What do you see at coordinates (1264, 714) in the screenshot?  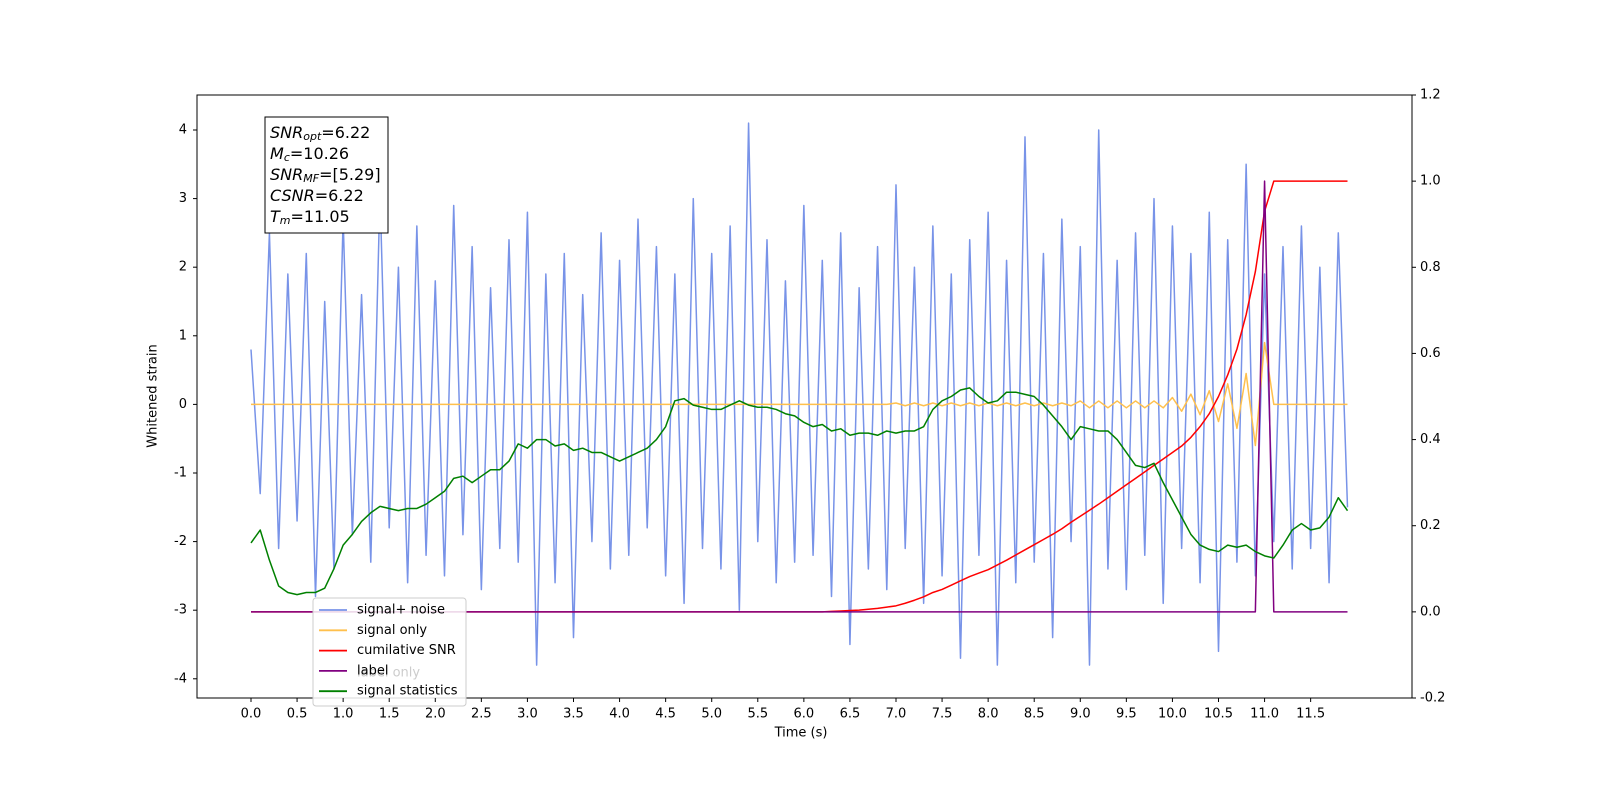 I see `x-tick-label: 11.0` at bounding box center [1264, 714].